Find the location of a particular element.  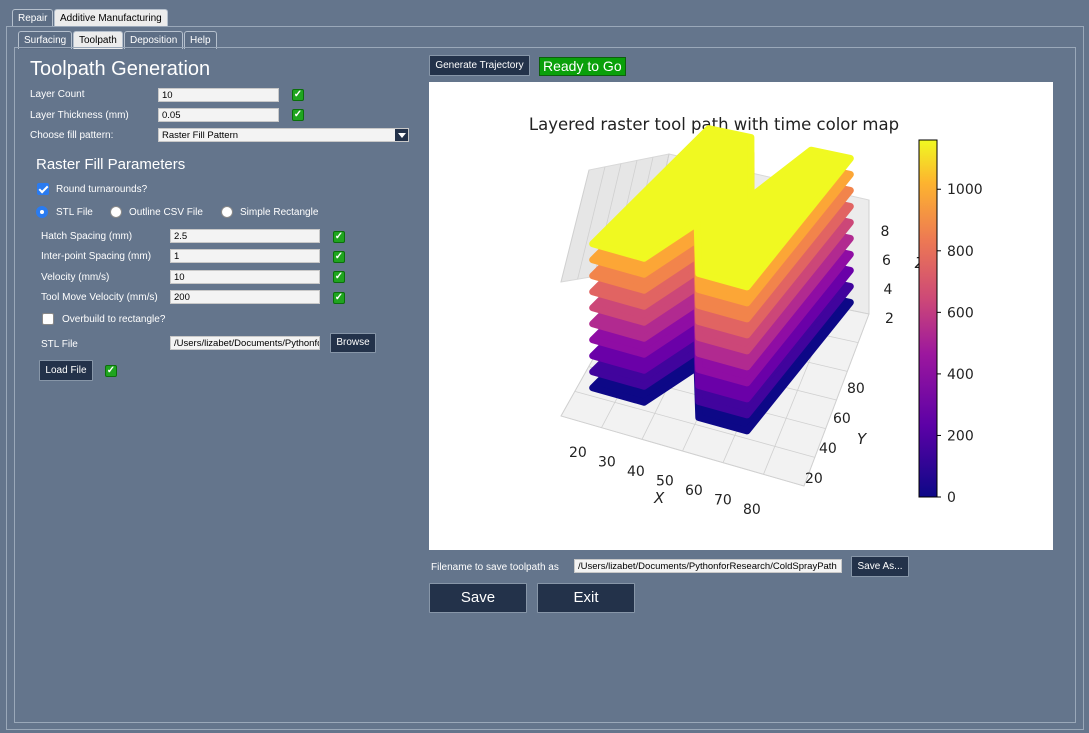

save-button: Save is located at coordinates (478, 598).